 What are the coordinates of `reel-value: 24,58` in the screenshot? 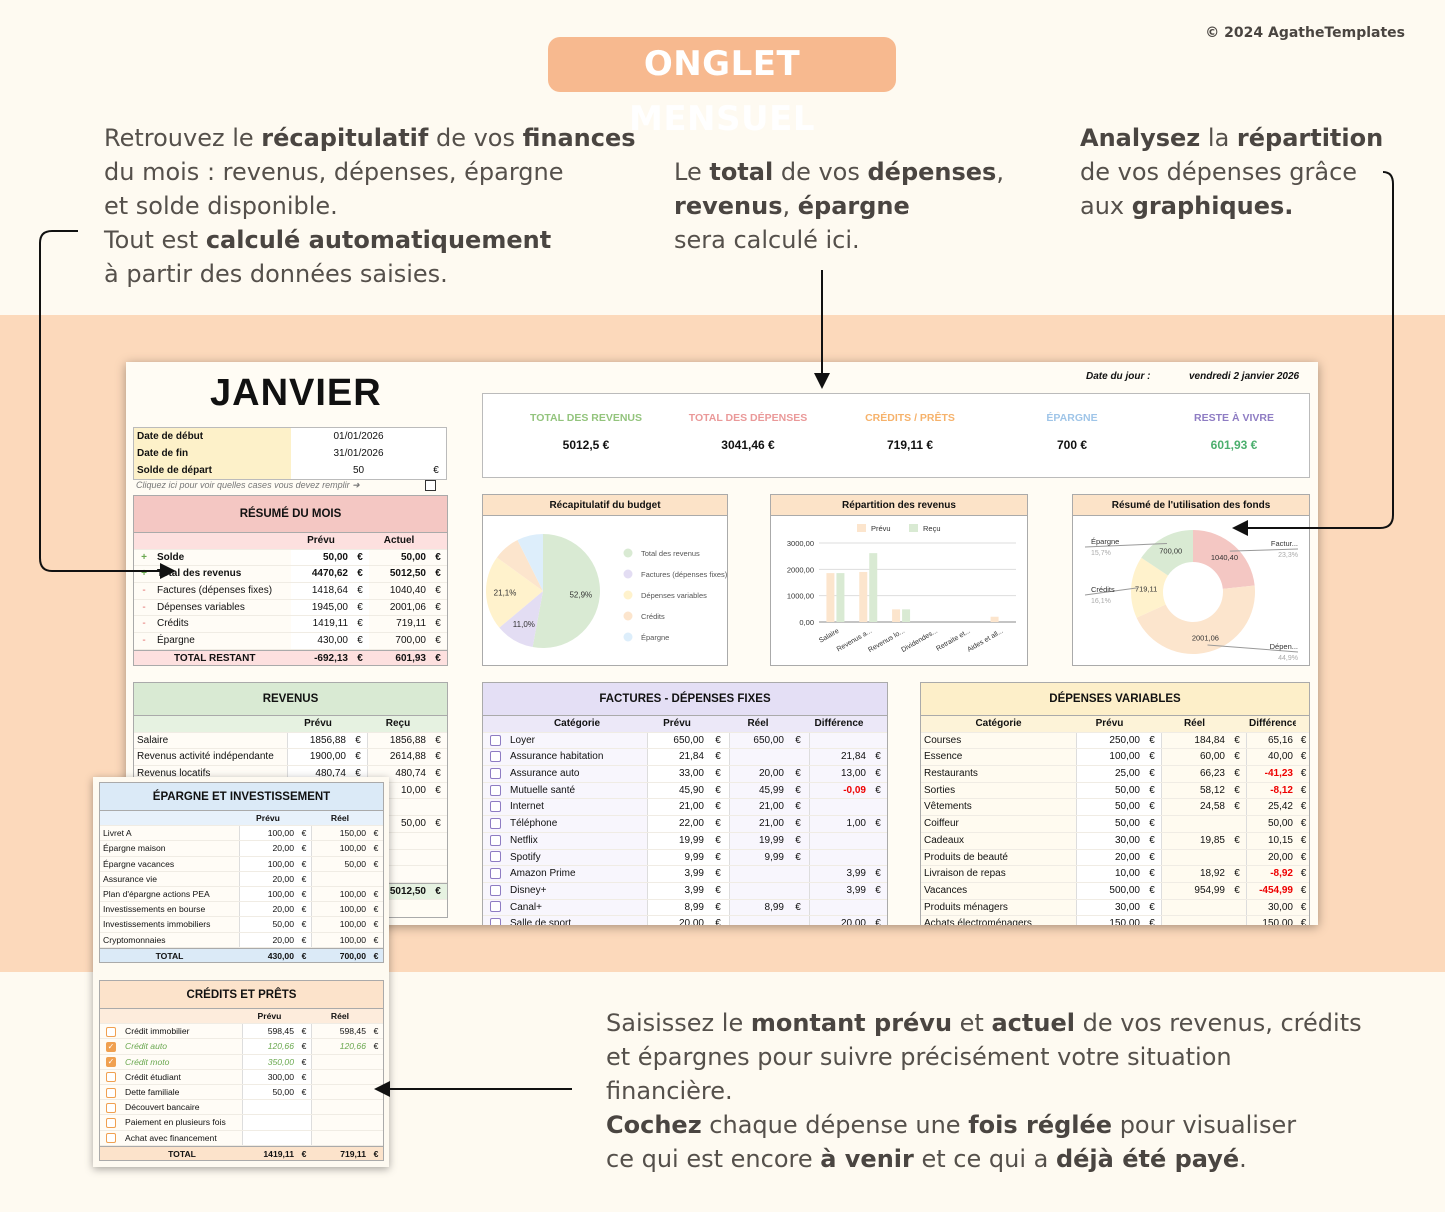 It's located at (1194, 807).